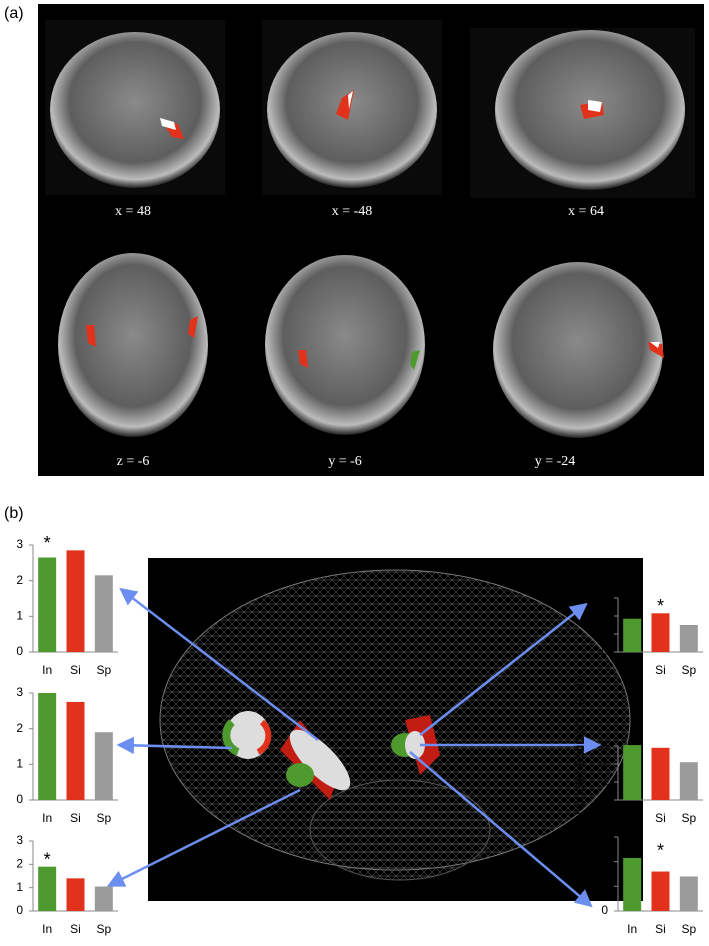  I want to click on slice-label: x = 48, so click(133, 211).